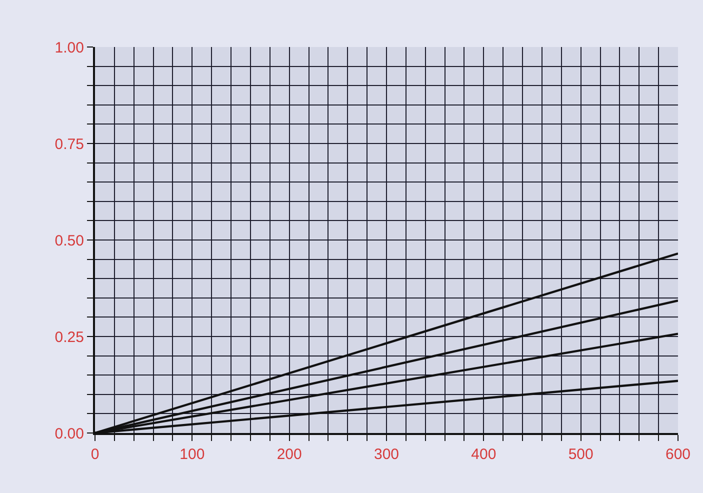 The height and width of the screenshot is (493, 703). I want to click on x-tick-label: 100, so click(192, 454).